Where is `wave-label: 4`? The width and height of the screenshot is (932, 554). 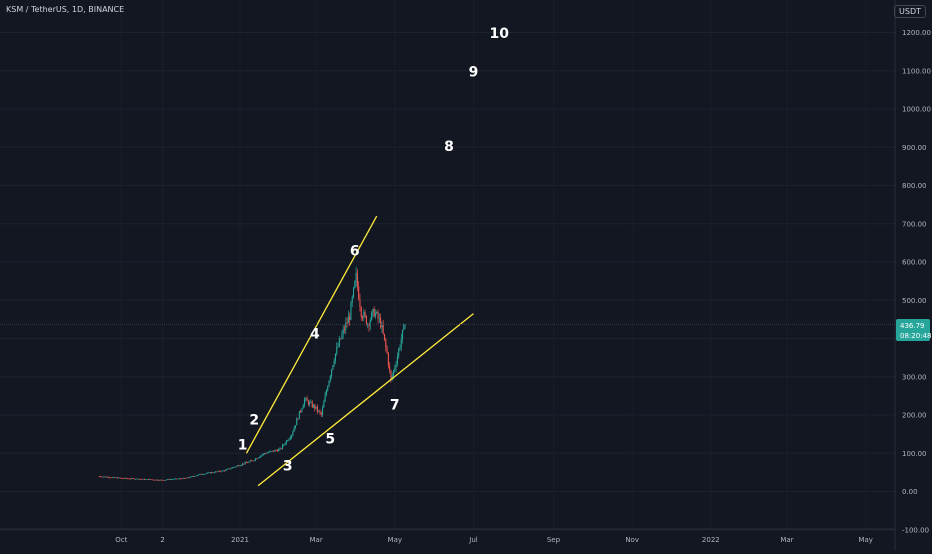
wave-label: 4 is located at coordinates (315, 335).